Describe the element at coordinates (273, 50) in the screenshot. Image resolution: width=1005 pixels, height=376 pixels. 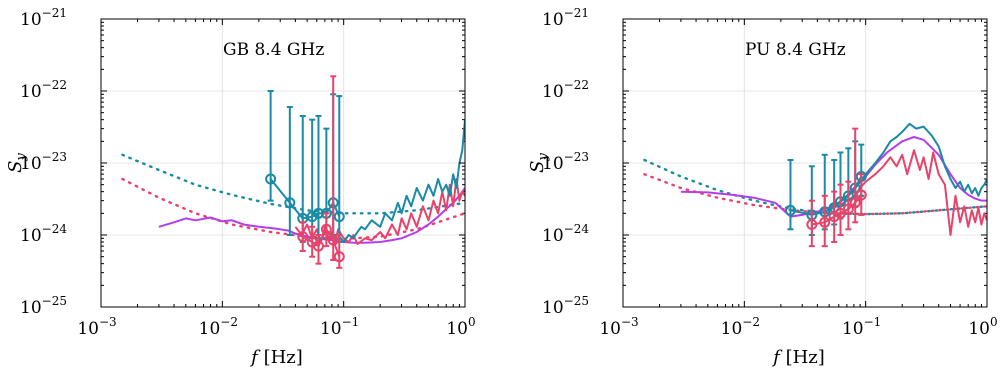
I see `panel-title: GB 8.4 GHz` at that location.